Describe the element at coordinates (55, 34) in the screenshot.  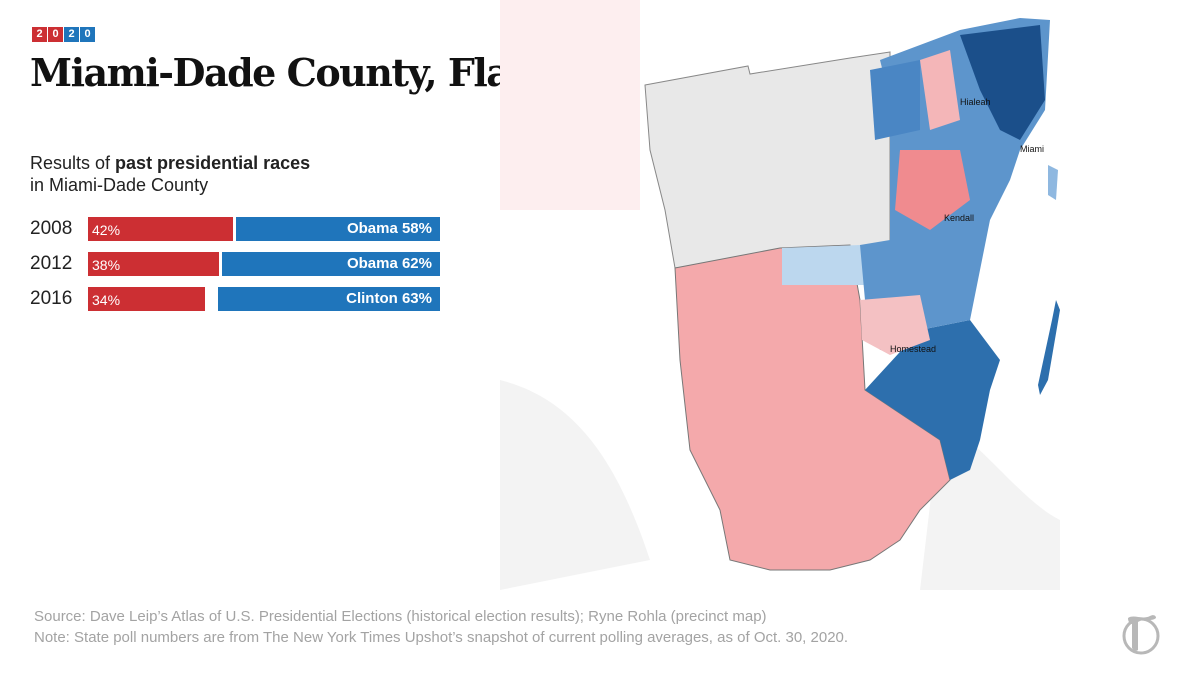
I see `badge-digit-2: 0` at that location.